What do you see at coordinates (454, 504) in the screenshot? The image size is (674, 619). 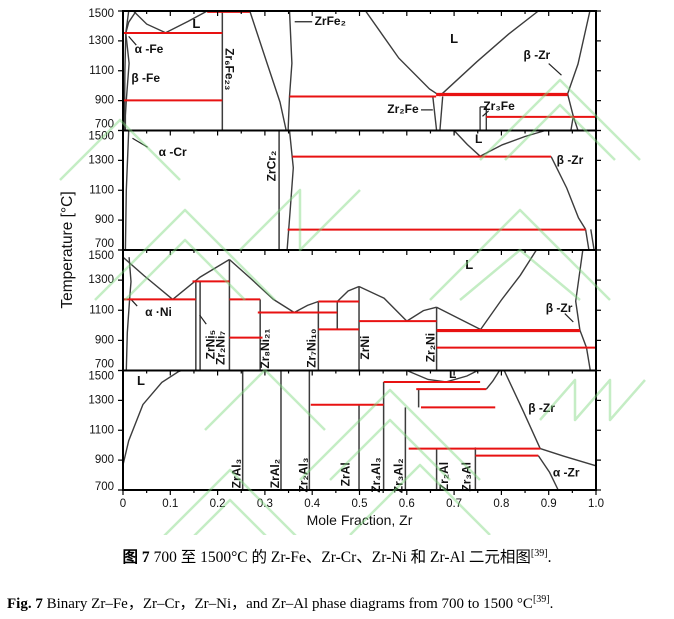 I see `x-tick-label: 0.7` at bounding box center [454, 504].